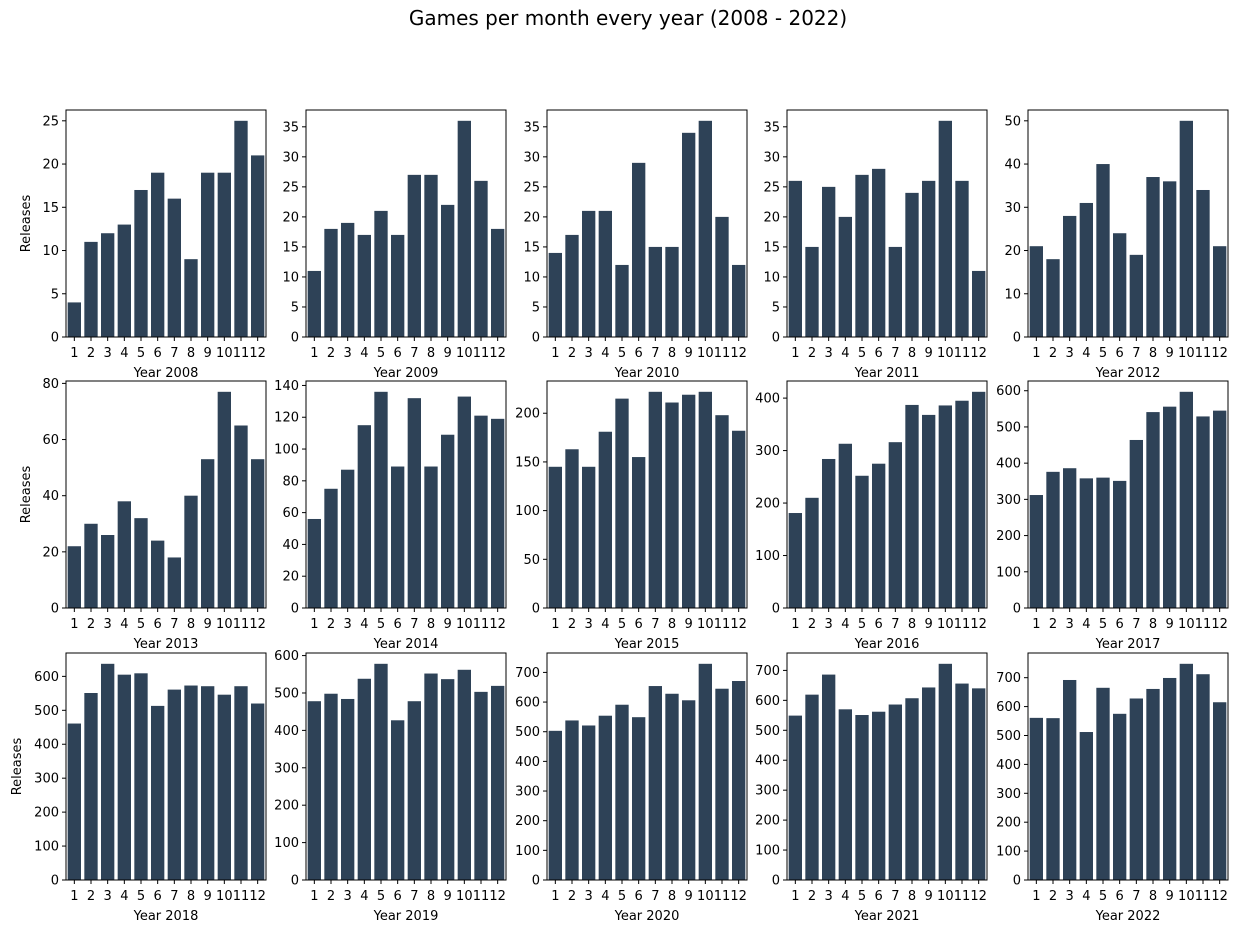 The height and width of the screenshot is (933, 1238). Describe the element at coordinates (845, 353) in the screenshot. I see `x-tick-label: 4` at that location.